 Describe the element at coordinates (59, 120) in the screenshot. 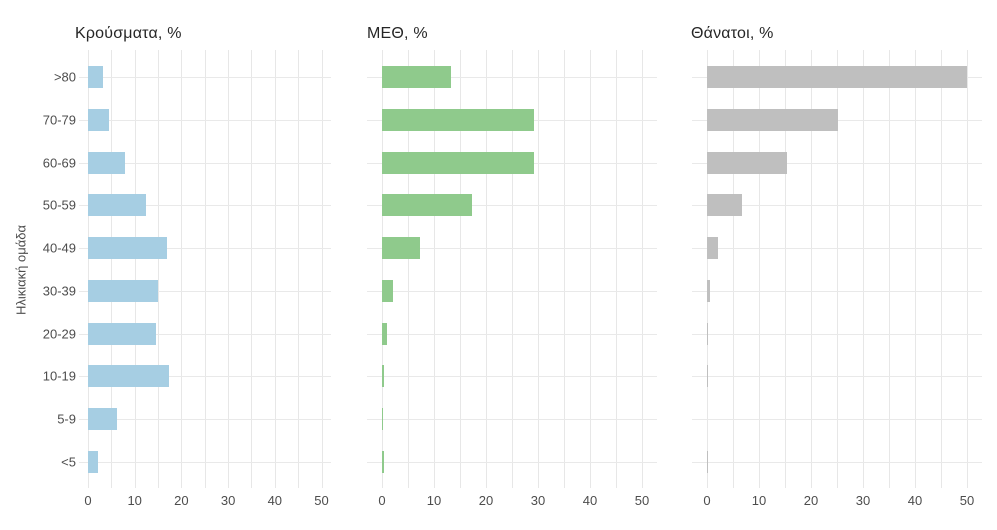

I see `y-tick-label: 70-79` at that location.